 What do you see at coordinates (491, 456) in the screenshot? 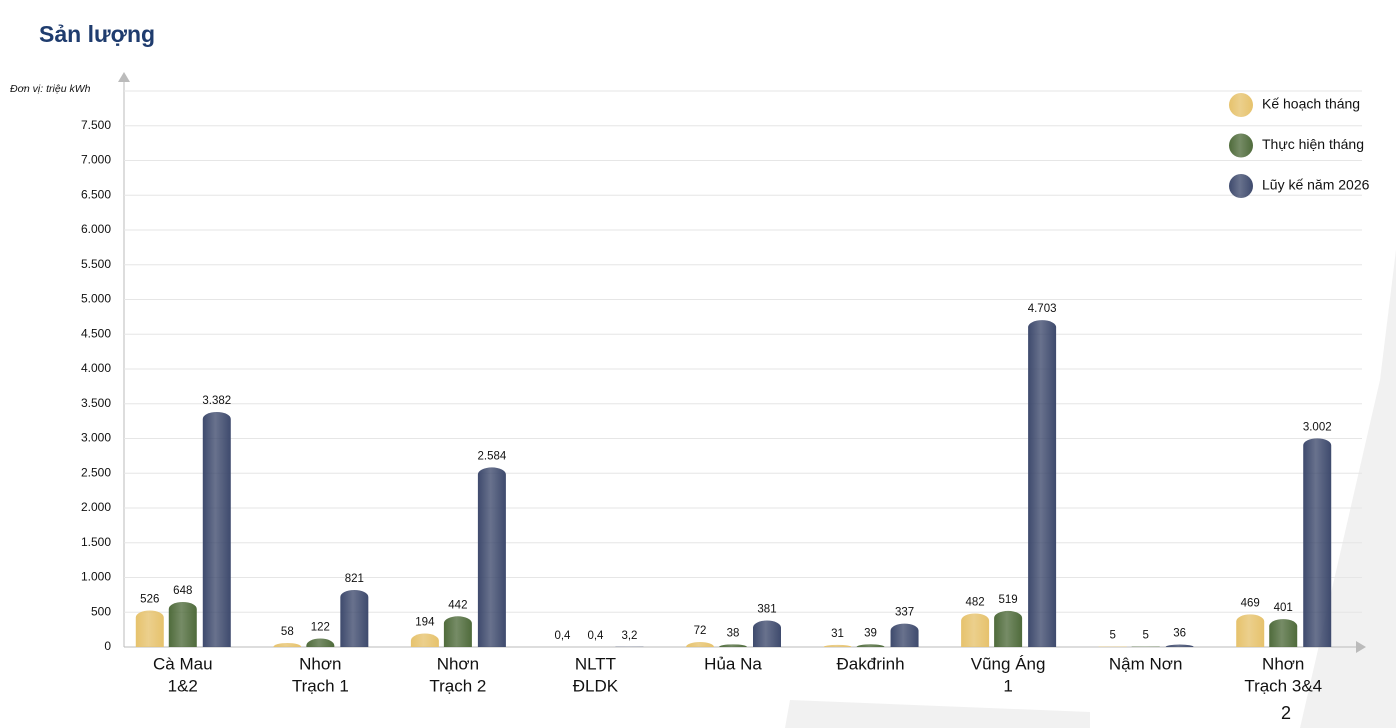
I see `data-label: 2.584` at bounding box center [491, 456].